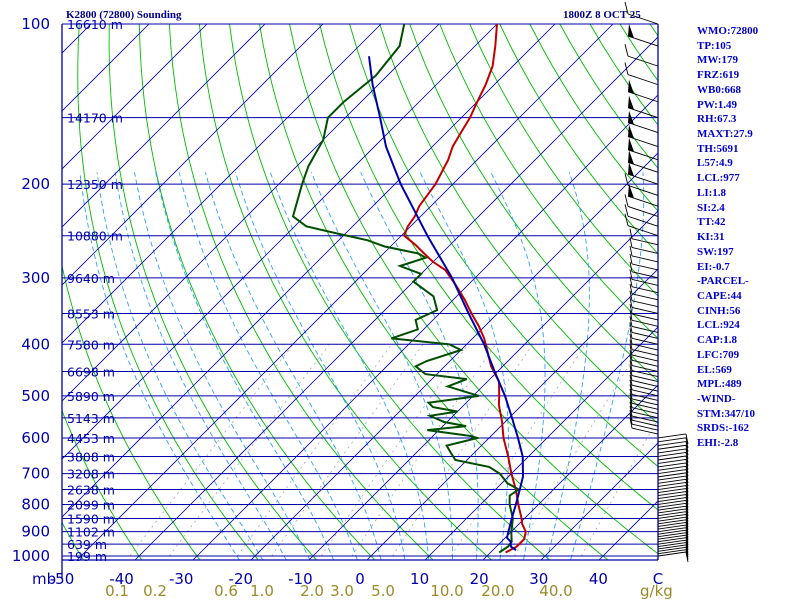 The height and width of the screenshot is (600, 800). What do you see at coordinates (717, 340) in the screenshot?
I see `index-row: CAP:1.8` at bounding box center [717, 340].